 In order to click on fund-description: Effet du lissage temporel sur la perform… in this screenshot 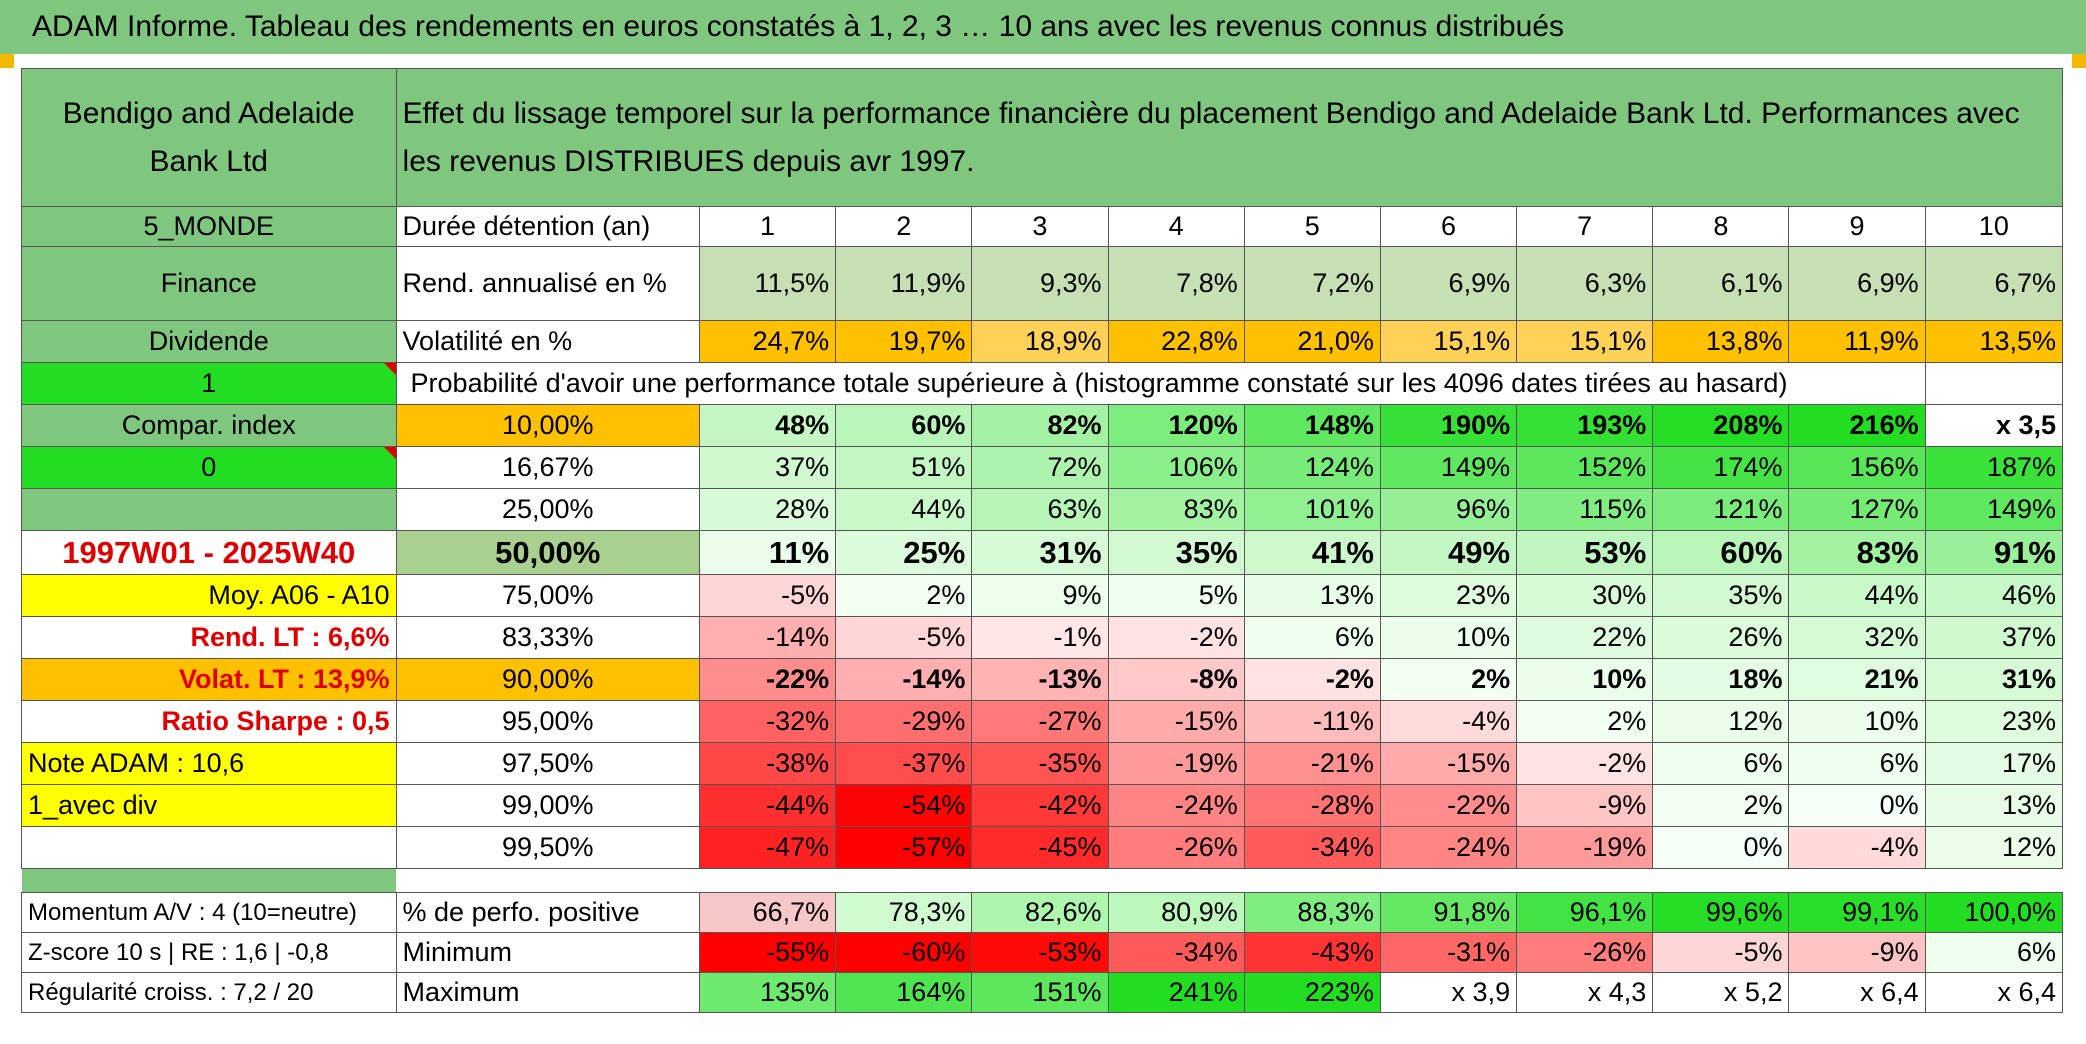, I will do `click(1229, 137)`.